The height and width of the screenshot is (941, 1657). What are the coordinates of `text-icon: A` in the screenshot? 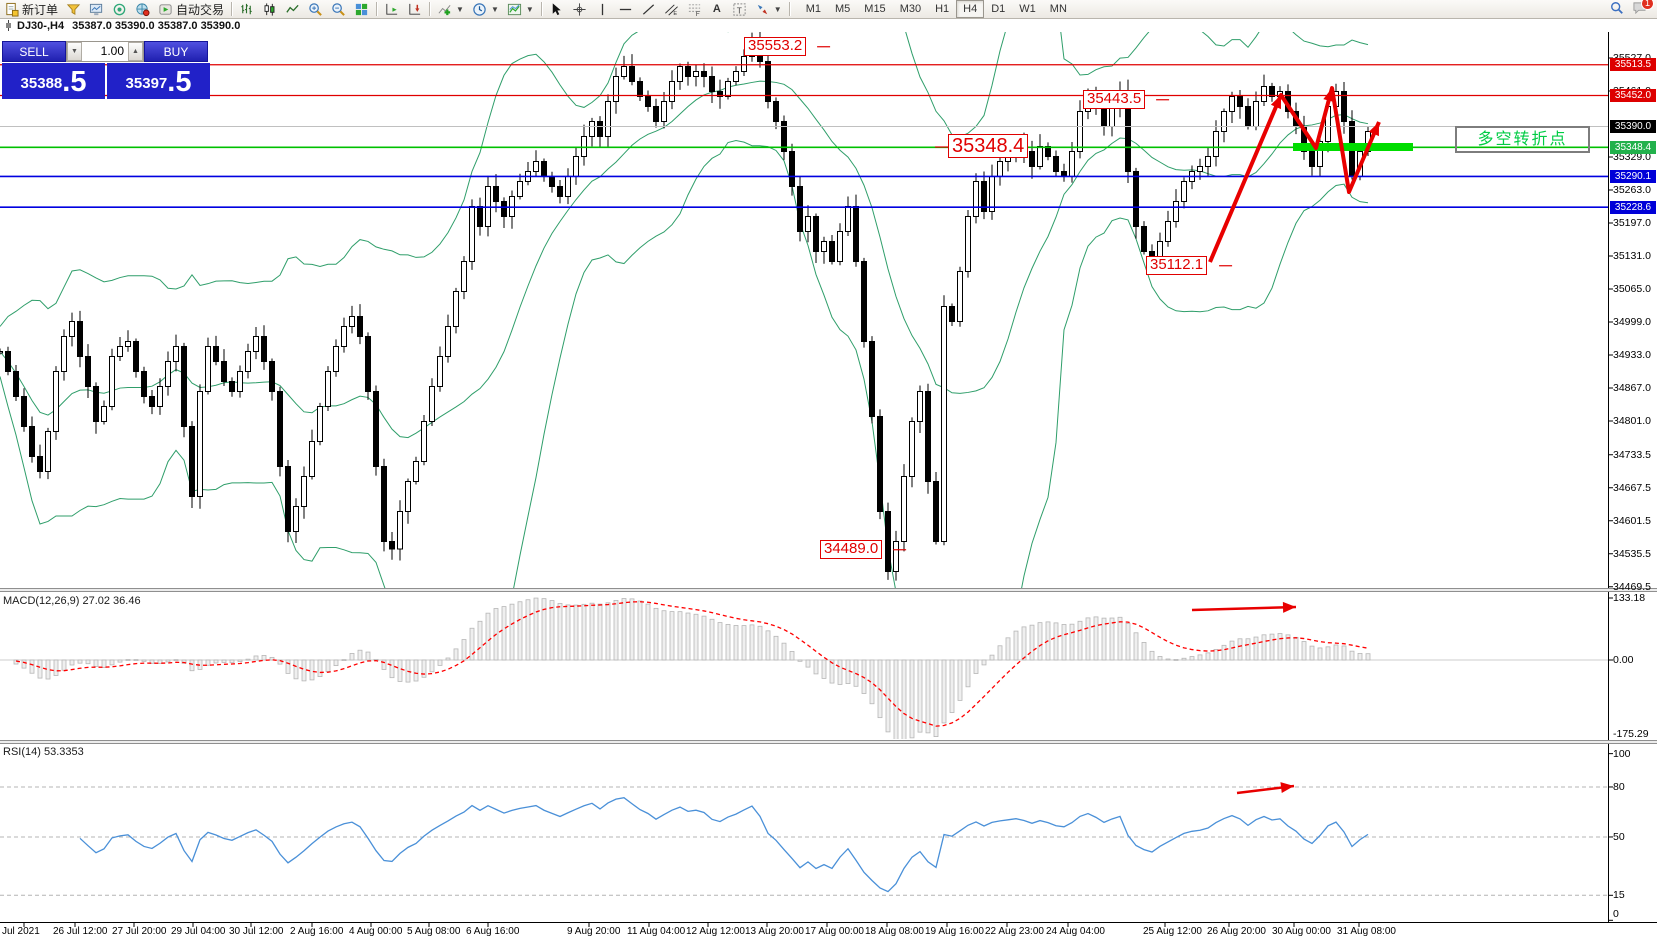 It's located at (716, 9).